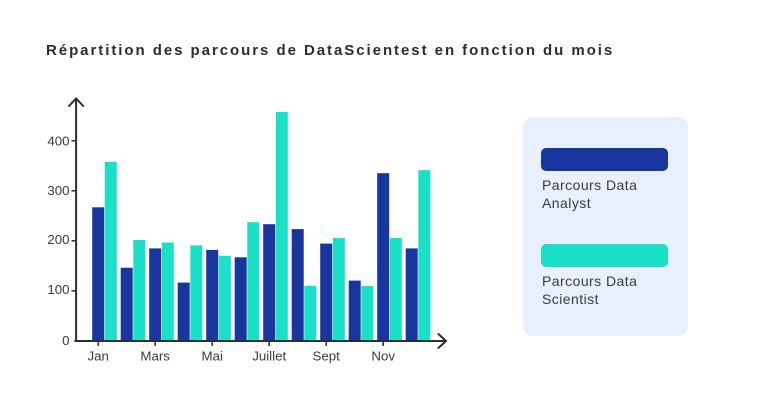 The width and height of the screenshot is (768, 414). What do you see at coordinates (269, 356) in the screenshot?
I see `svg-text: Juillet` at bounding box center [269, 356].